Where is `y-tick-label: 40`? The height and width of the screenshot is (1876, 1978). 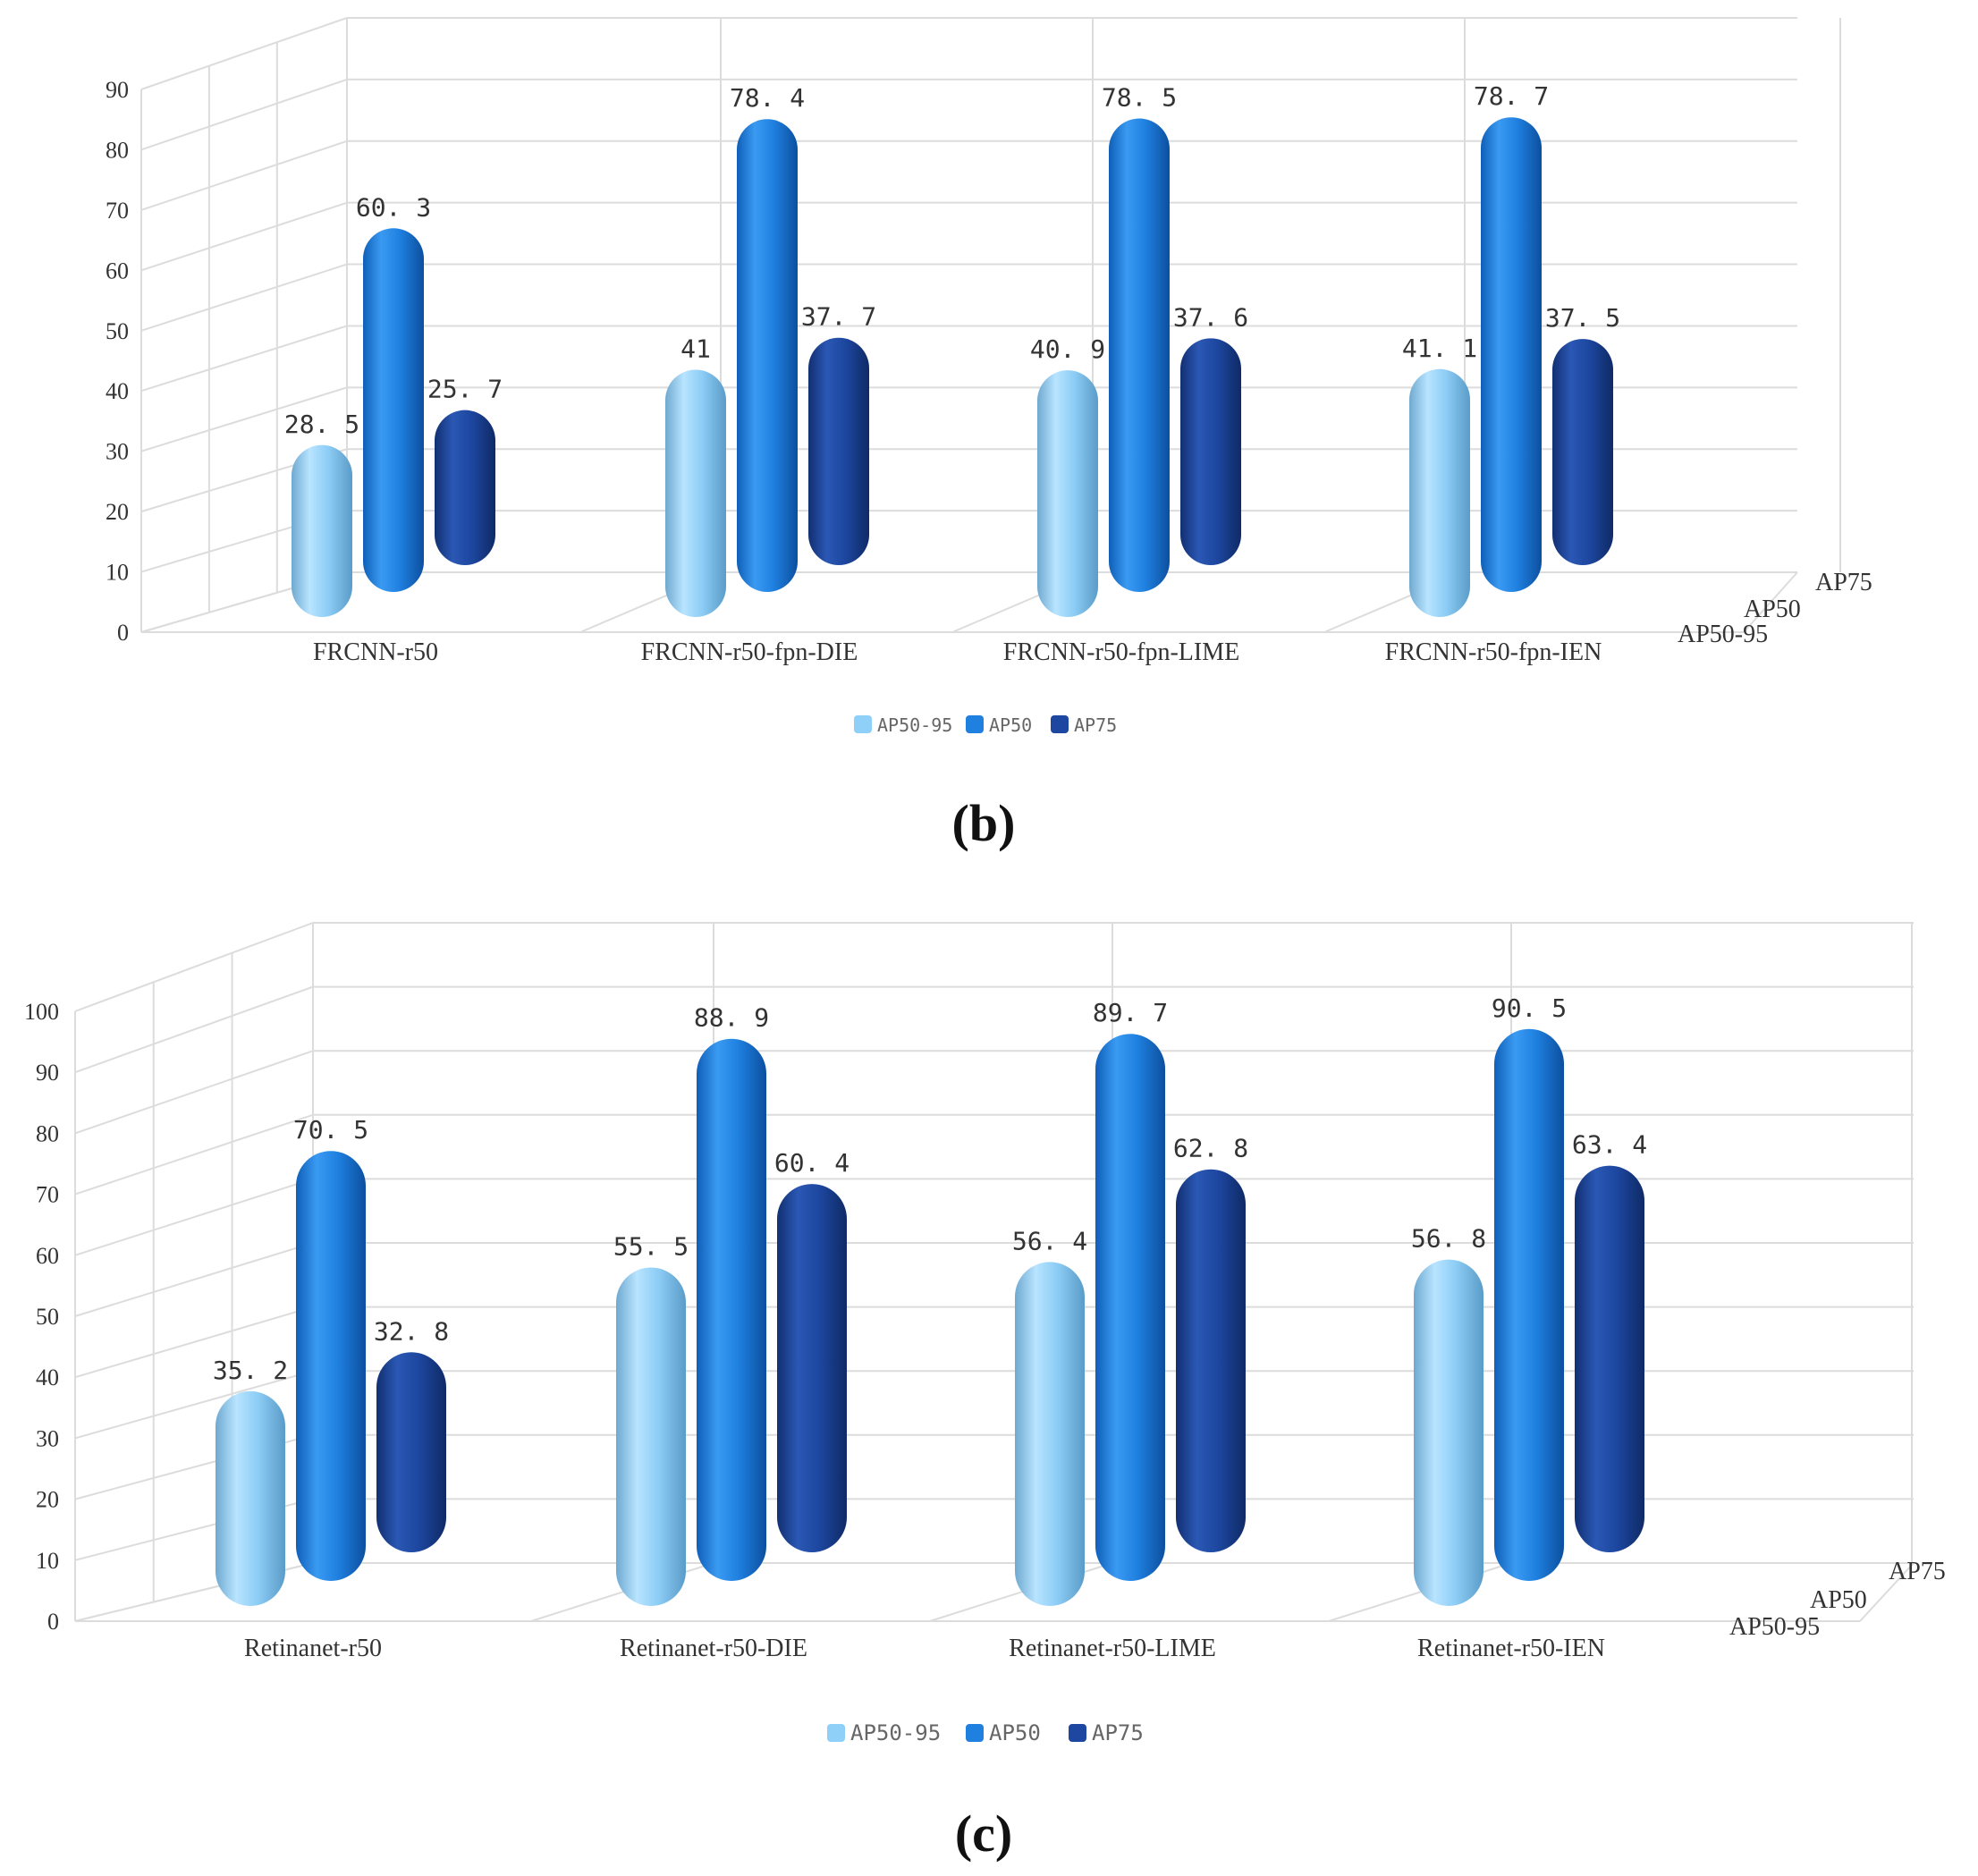 y-tick-label: 40 is located at coordinates (117, 391).